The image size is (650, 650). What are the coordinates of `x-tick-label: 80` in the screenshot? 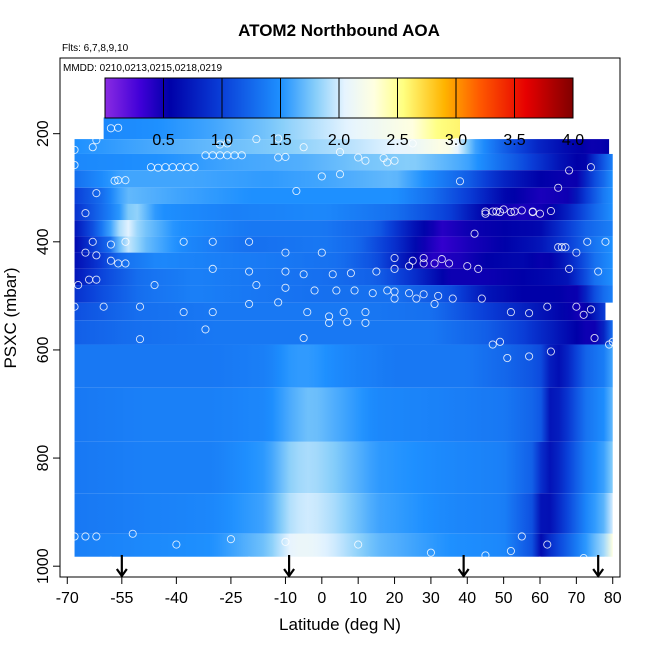 It's located at (613, 598).